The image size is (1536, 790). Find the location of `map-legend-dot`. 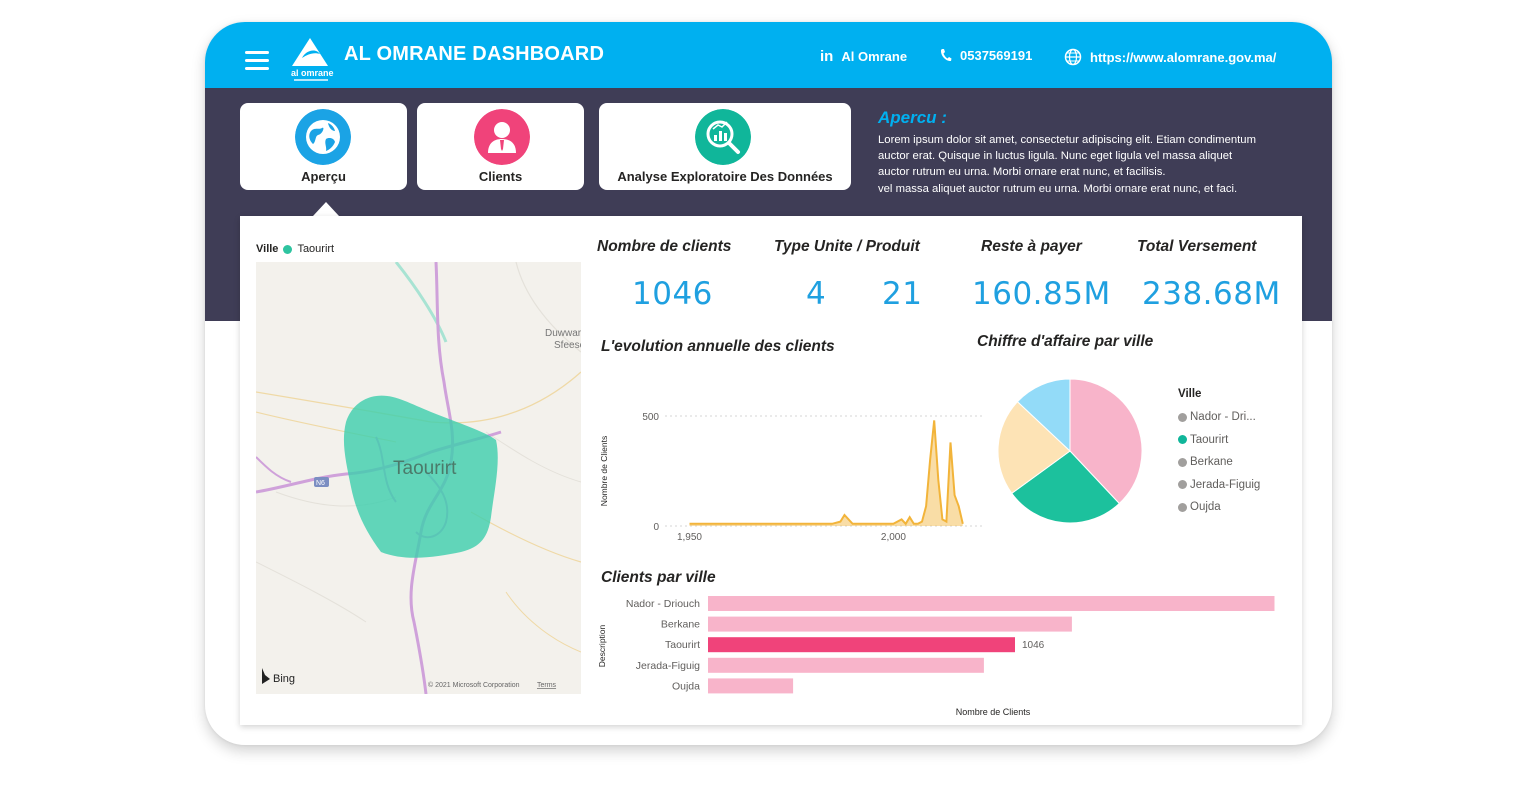

map-legend-dot is located at coordinates (288, 249).